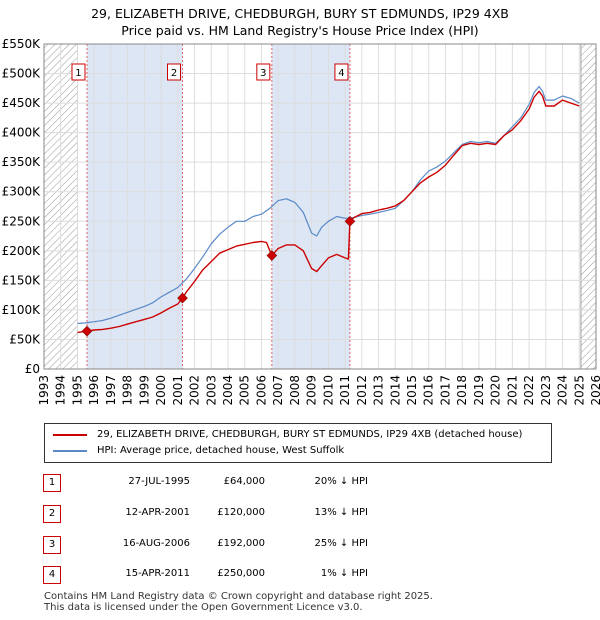 The image size is (600, 620). I want to click on x-tick-label: 1997, so click(111, 390).